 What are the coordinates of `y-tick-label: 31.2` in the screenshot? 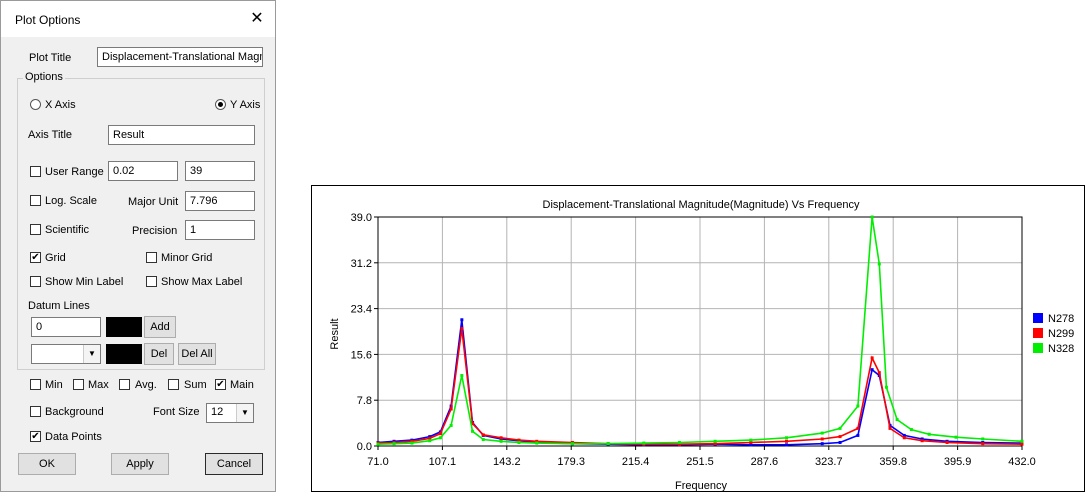 It's located at (361, 264).